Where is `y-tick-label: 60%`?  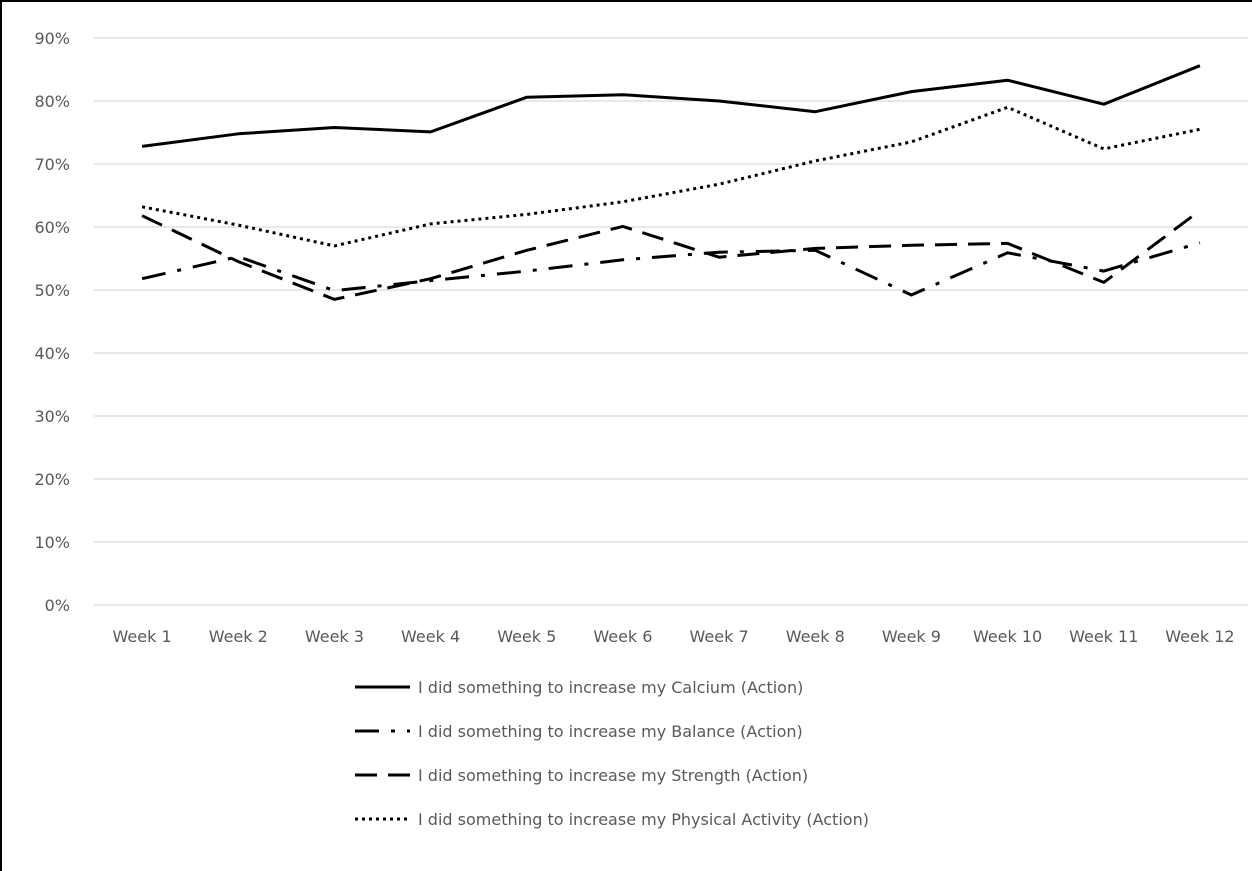
y-tick-label: 60% is located at coordinates (52, 227).